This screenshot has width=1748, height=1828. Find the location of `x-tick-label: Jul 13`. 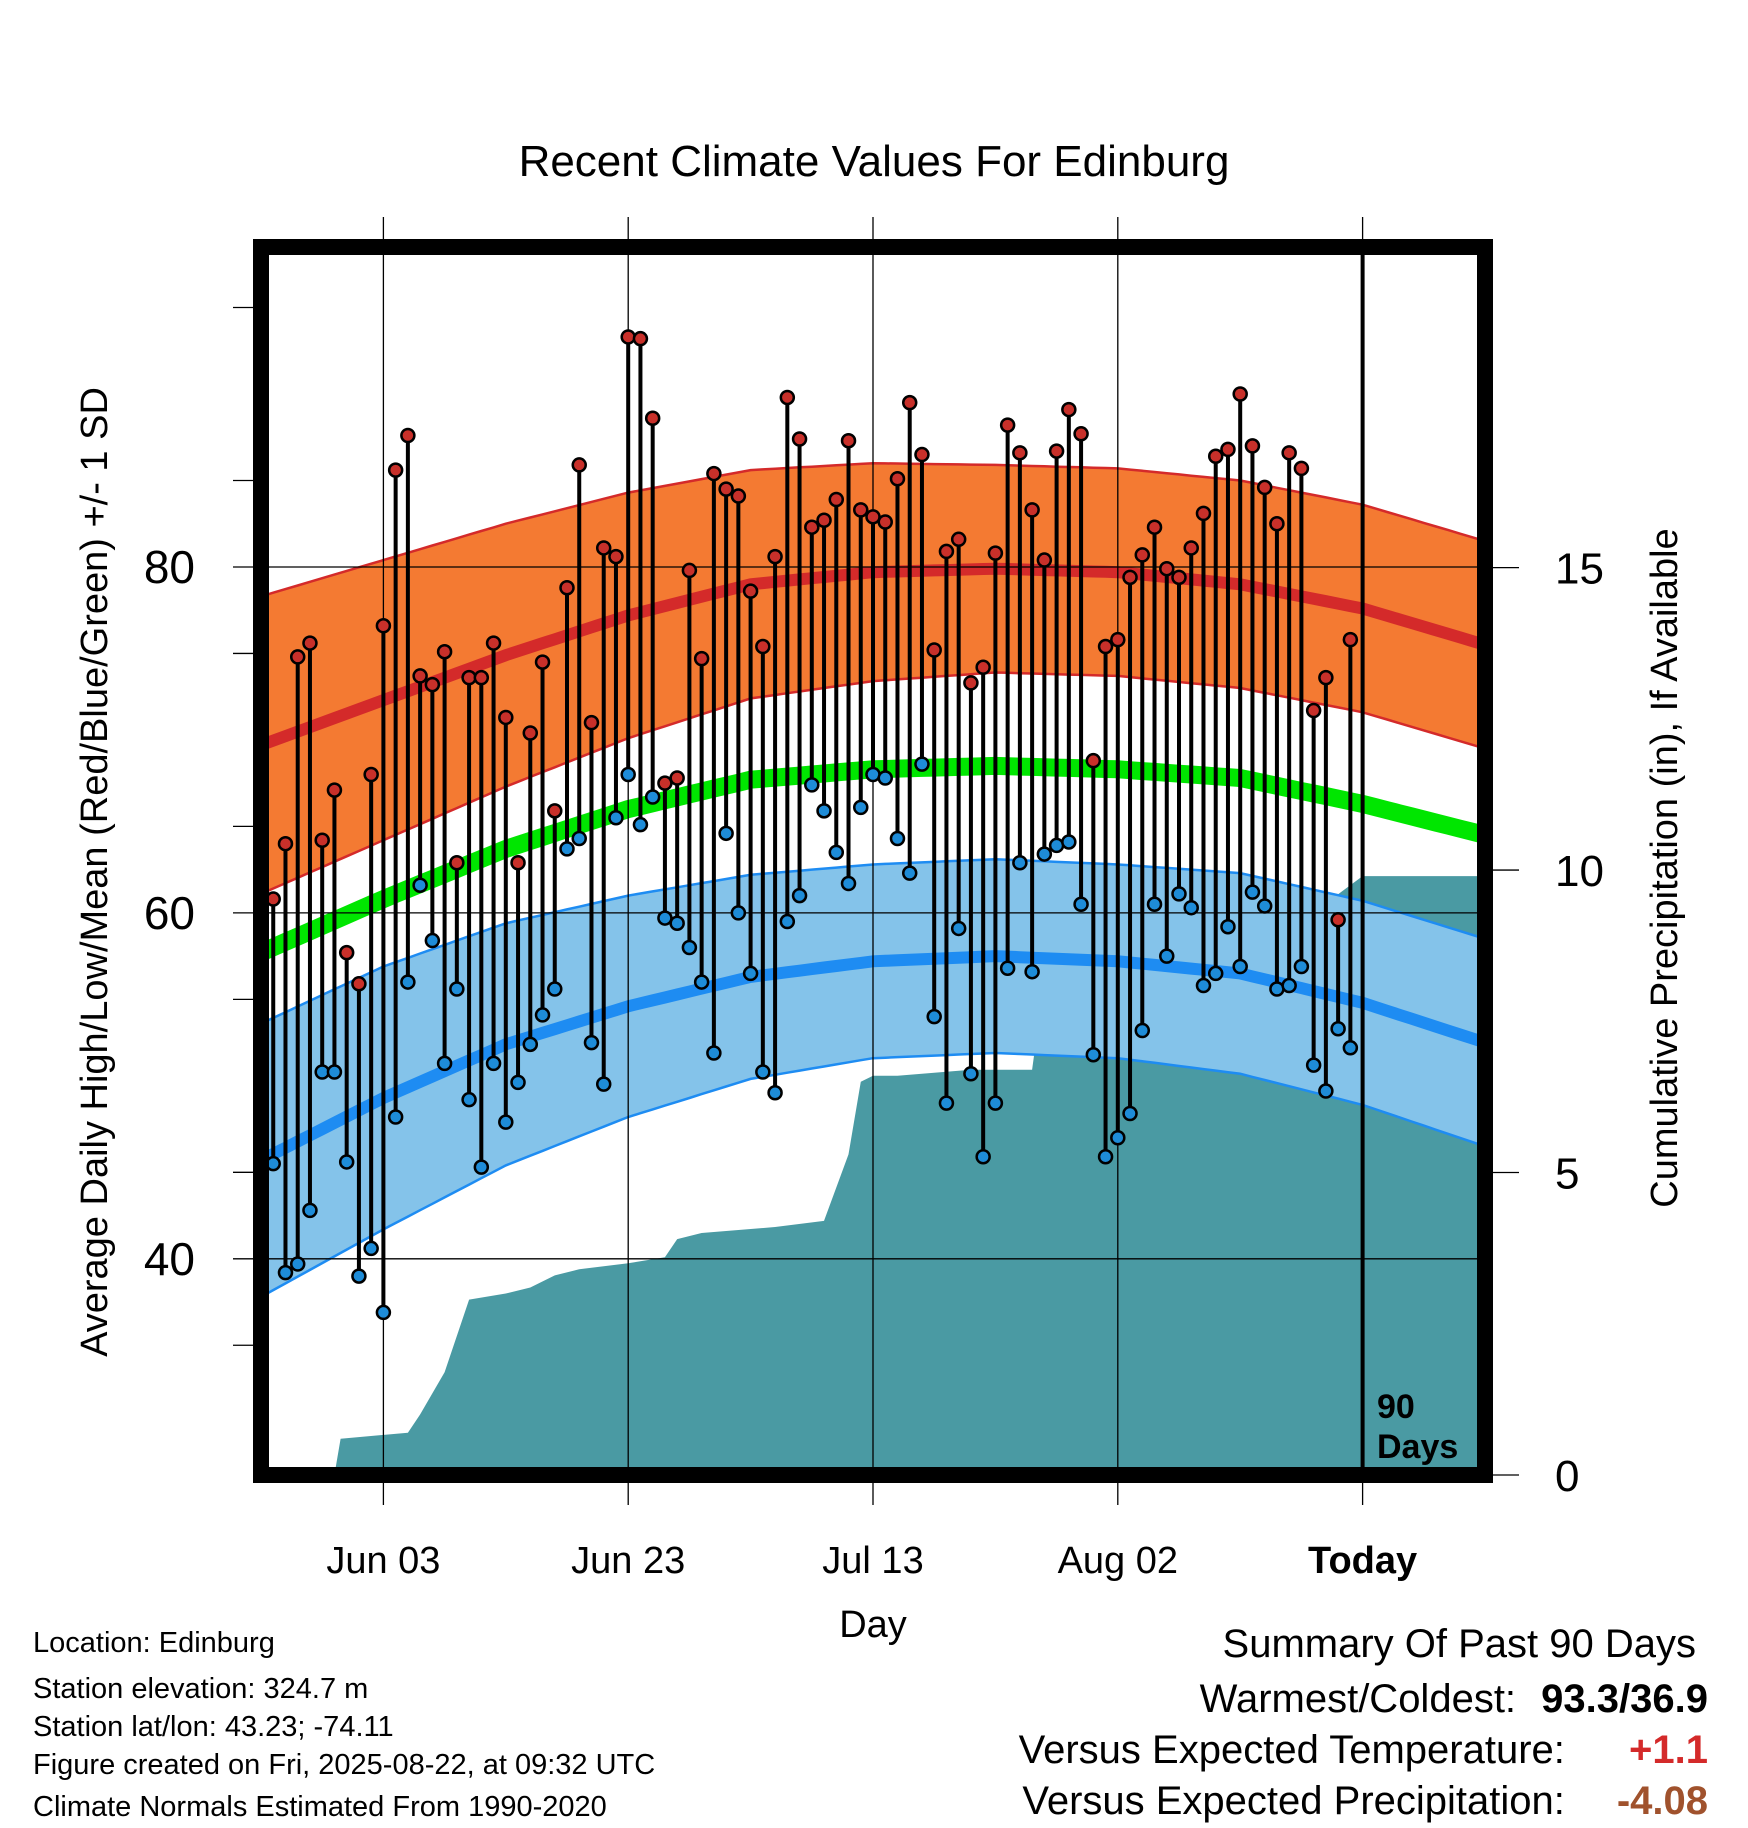

x-tick-label: Jul 13 is located at coordinates (872, 1561).